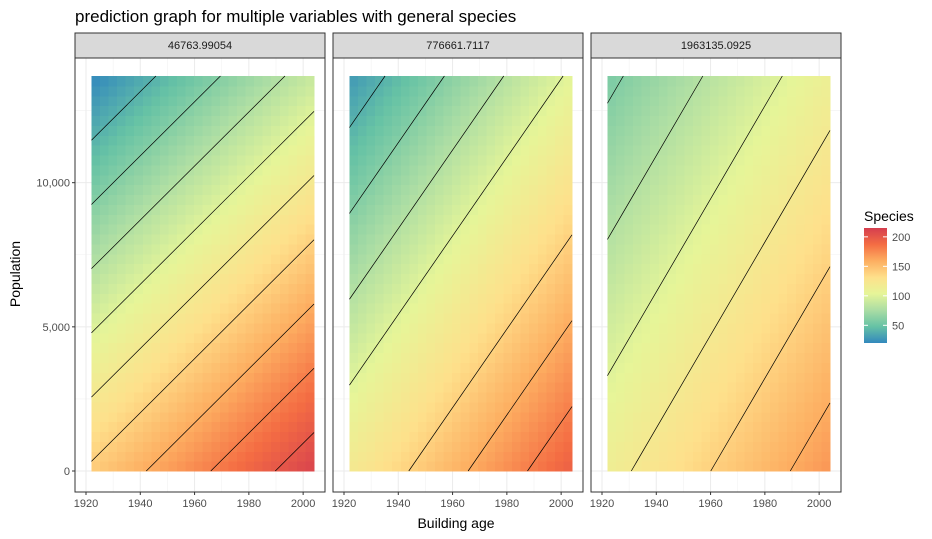 This screenshot has height=539, width=932. What do you see at coordinates (140, 504) in the screenshot?
I see `x-tick-label: 1940` at bounding box center [140, 504].